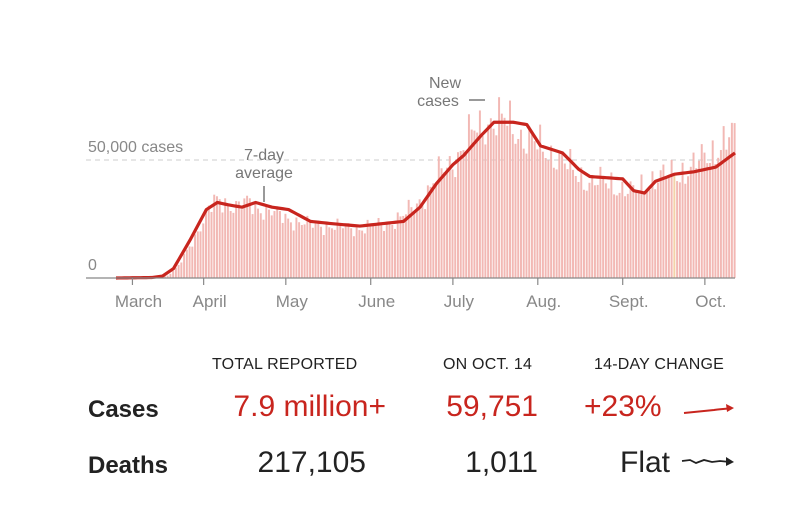 The width and height of the screenshot is (790, 510). What do you see at coordinates (210, 301) in the screenshot?
I see `x-tick-label: April` at bounding box center [210, 301].